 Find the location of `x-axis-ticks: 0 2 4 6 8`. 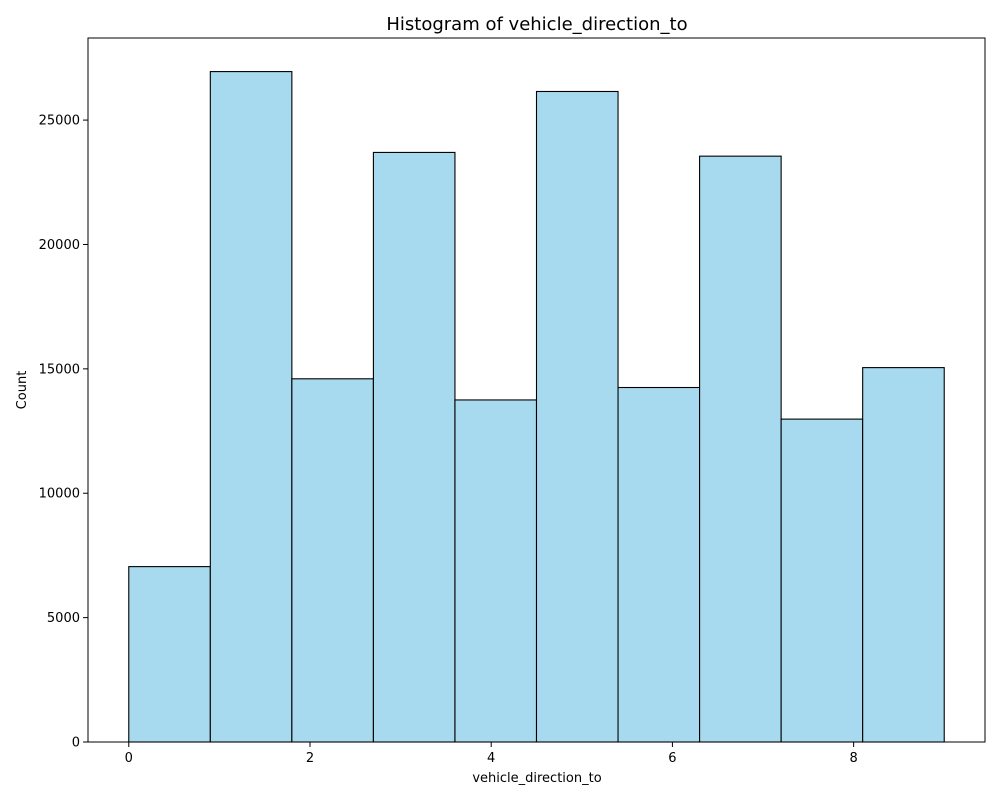

x-axis-ticks: 0 2 4 6 8 is located at coordinates (491, 754).